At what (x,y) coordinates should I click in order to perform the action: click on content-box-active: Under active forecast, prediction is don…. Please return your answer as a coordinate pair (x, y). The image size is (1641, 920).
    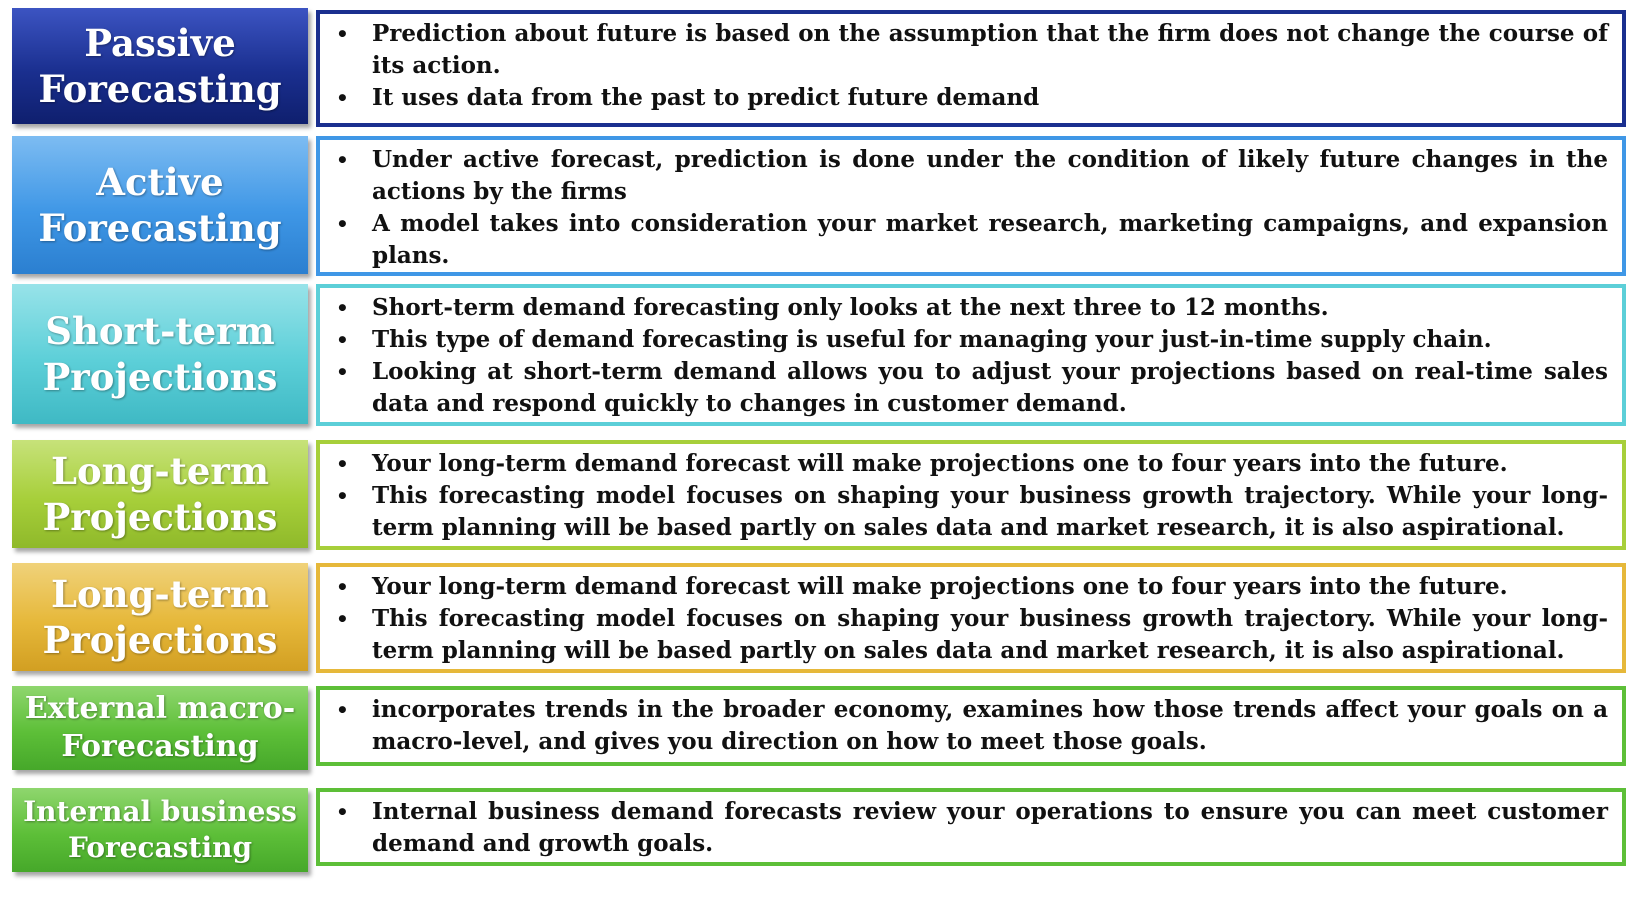
    Looking at the image, I should click on (971, 206).